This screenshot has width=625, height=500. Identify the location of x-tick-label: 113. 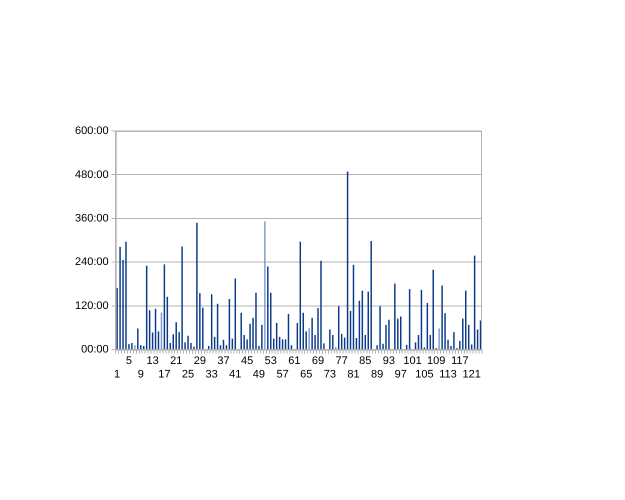
(448, 374).